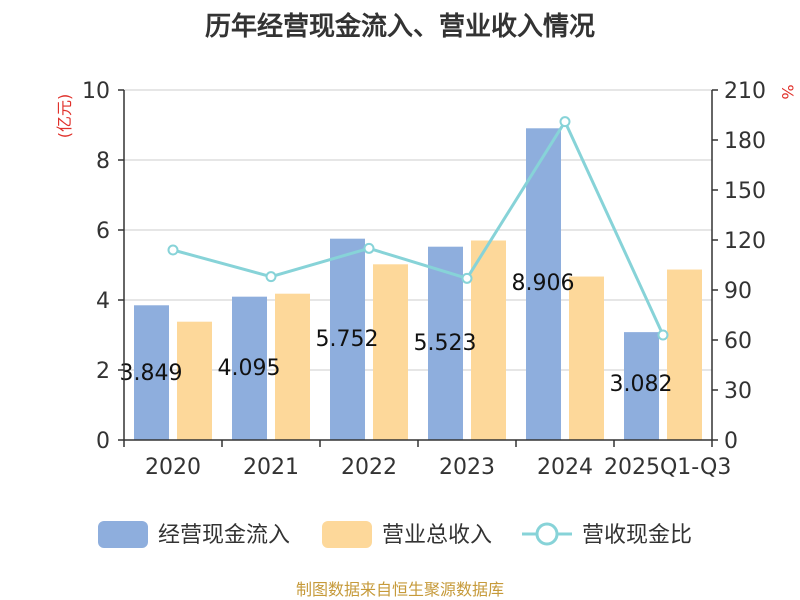  Describe the element at coordinates (173, 467) in the screenshot. I see `x-tick-label: 2020` at that location.